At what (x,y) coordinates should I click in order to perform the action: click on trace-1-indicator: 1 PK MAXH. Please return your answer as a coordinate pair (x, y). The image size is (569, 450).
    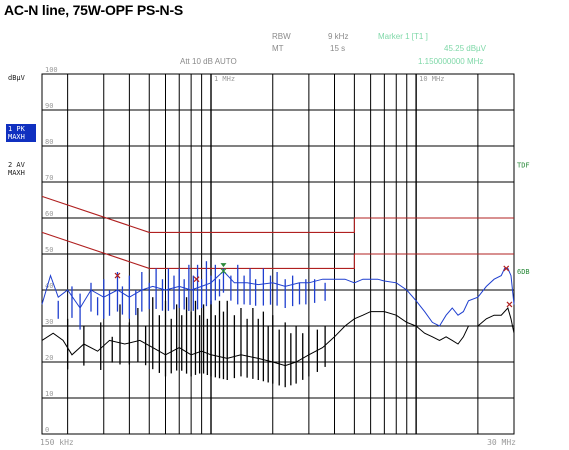
    Looking at the image, I should click on (21, 133).